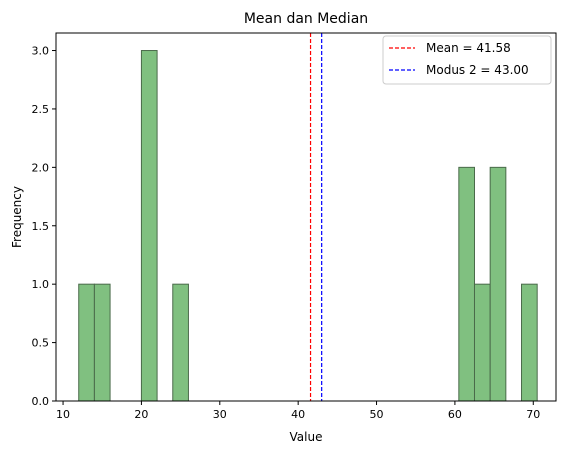 The image size is (567, 453). What do you see at coordinates (63, 414) in the screenshot?
I see `x-tick-label: 10` at bounding box center [63, 414].